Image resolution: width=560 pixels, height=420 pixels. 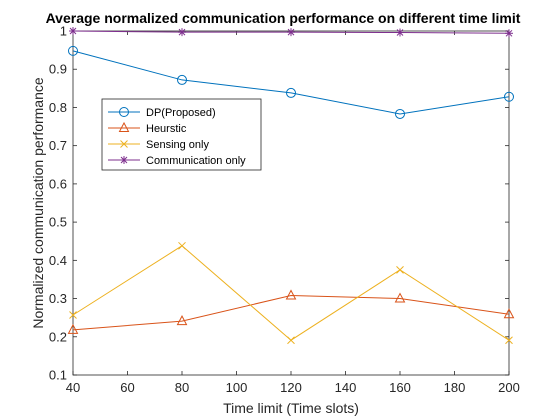 What do you see at coordinates (58, 222) in the screenshot?
I see `y-tick-label: 0.5` at bounding box center [58, 222].